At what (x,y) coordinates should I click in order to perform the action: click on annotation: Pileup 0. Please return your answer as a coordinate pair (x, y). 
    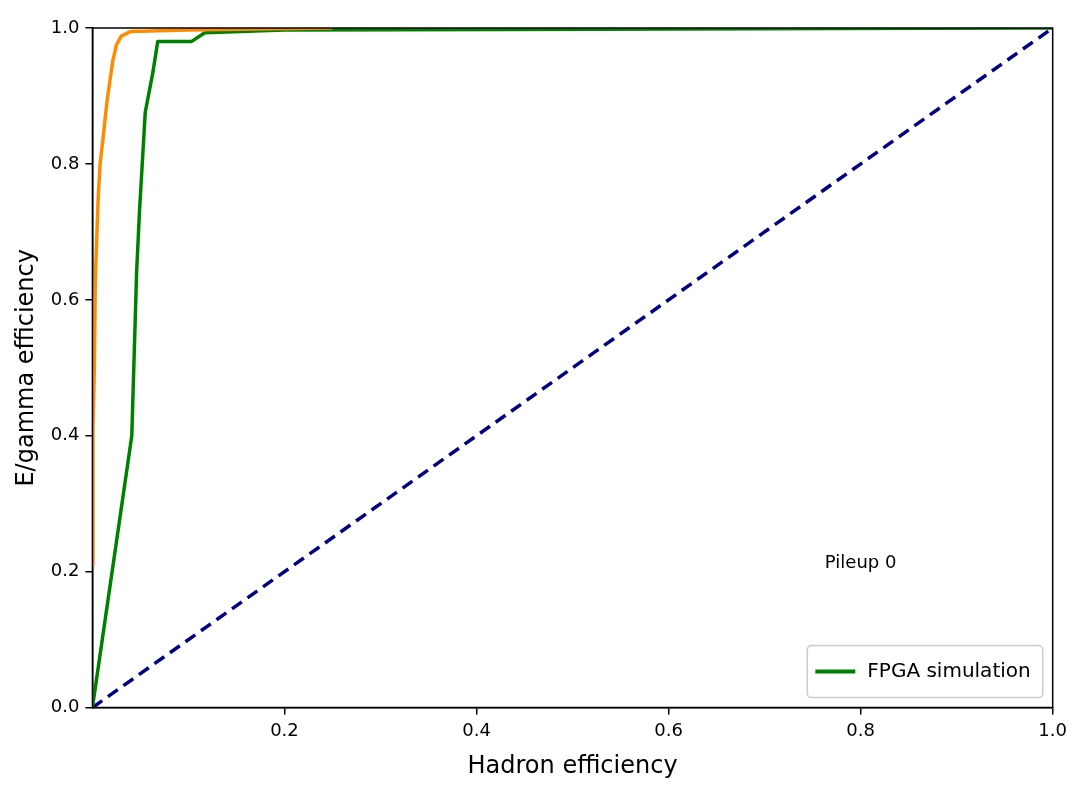
    Looking at the image, I should click on (860, 561).